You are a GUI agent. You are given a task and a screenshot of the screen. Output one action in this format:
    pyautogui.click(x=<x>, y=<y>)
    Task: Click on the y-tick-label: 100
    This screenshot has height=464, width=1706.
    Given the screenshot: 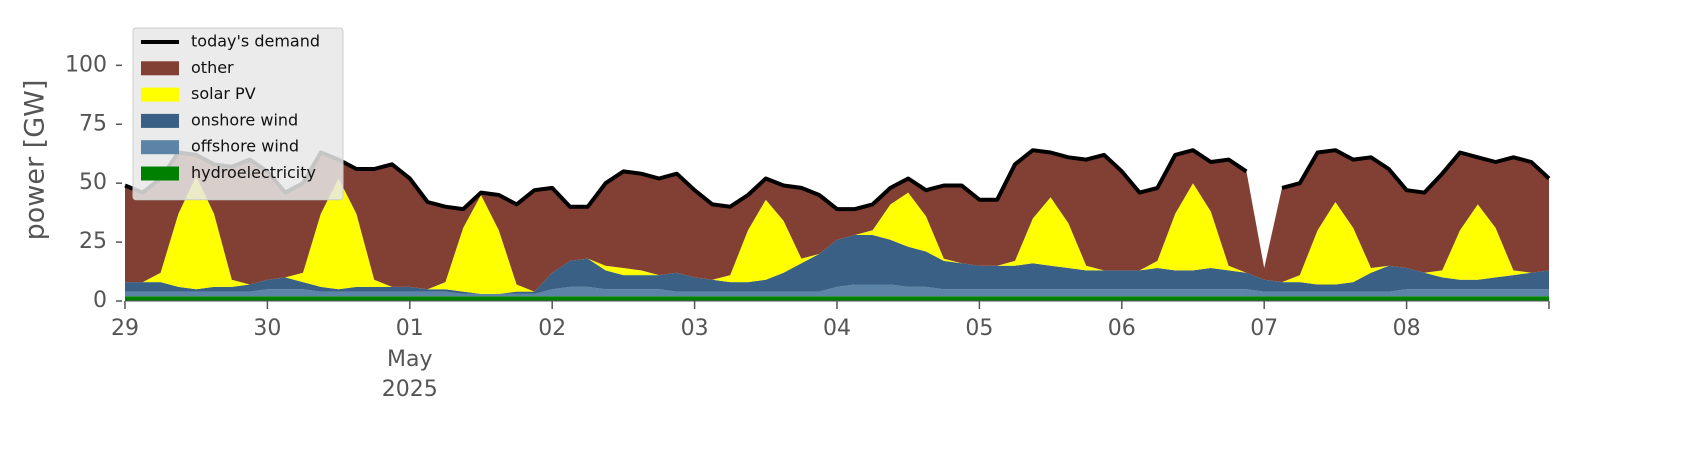 What is the action you would take?
    pyautogui.click(x=86, y=64)
    